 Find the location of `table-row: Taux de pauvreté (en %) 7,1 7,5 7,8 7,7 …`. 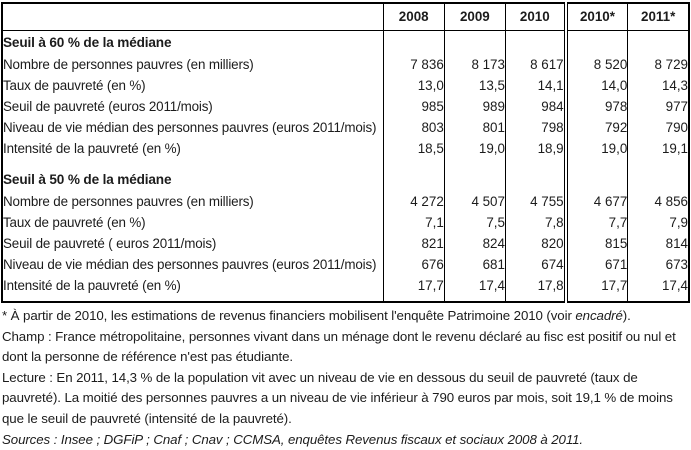

table-row: Taux de pauvreté (en %) 7,1 7,5 7,8 7,7 … is located at coordinates (345, 222).